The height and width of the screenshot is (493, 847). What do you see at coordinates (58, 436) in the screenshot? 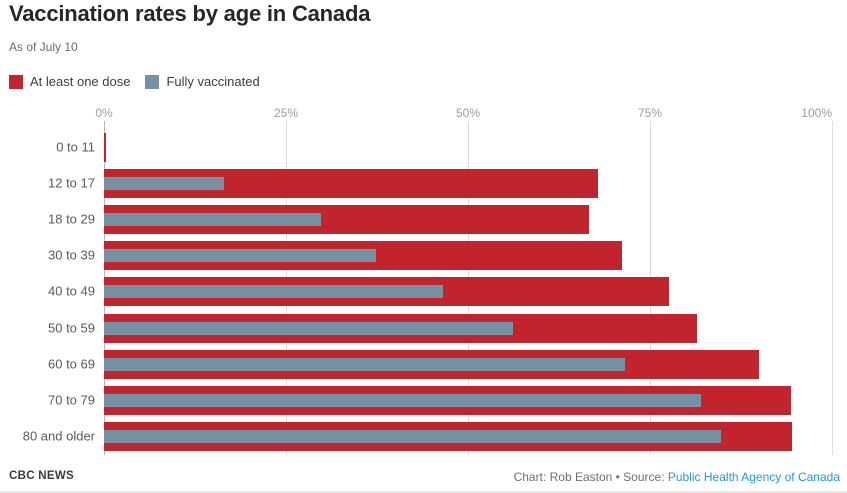
I see `category-label: 80 and older` at bounding box center [58, 436].